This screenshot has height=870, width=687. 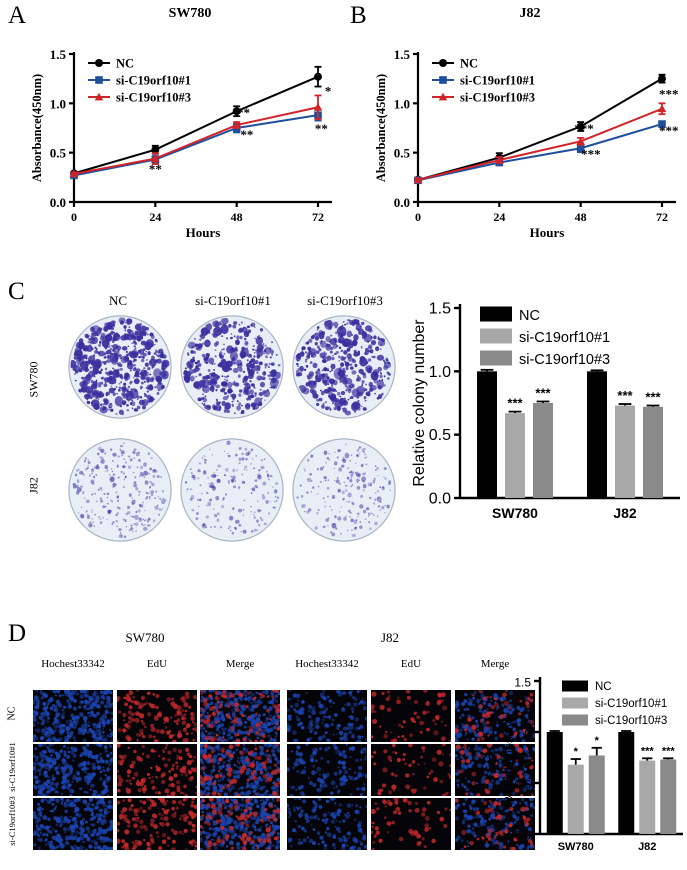 I want to click on panel-c-letter: C, so click(x=16, y=291).